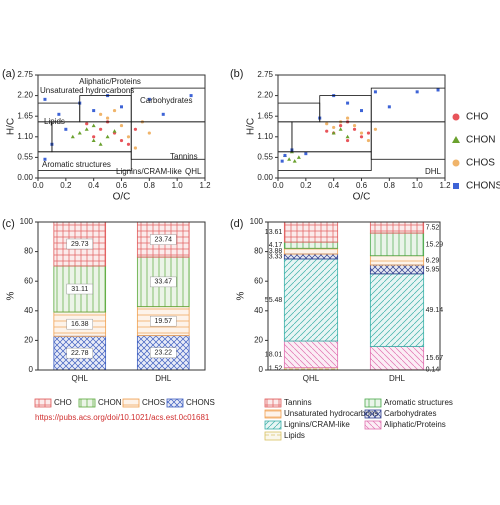 This screenshot has width=500, height=505. What do you see at coordinates (261, 369) in the screenshot?
I see `y-tick-label: 0` at bounding box center [261, 369].